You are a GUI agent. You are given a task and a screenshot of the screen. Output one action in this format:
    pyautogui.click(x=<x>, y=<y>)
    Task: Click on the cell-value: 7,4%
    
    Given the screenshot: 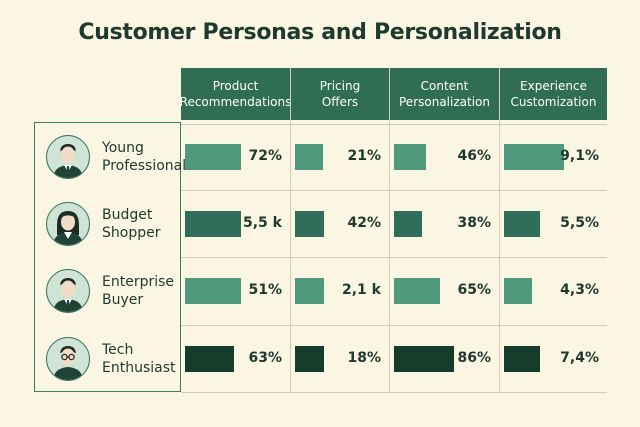 What is the action you would take?
    pyautogui.click(x=579, y=358)
    